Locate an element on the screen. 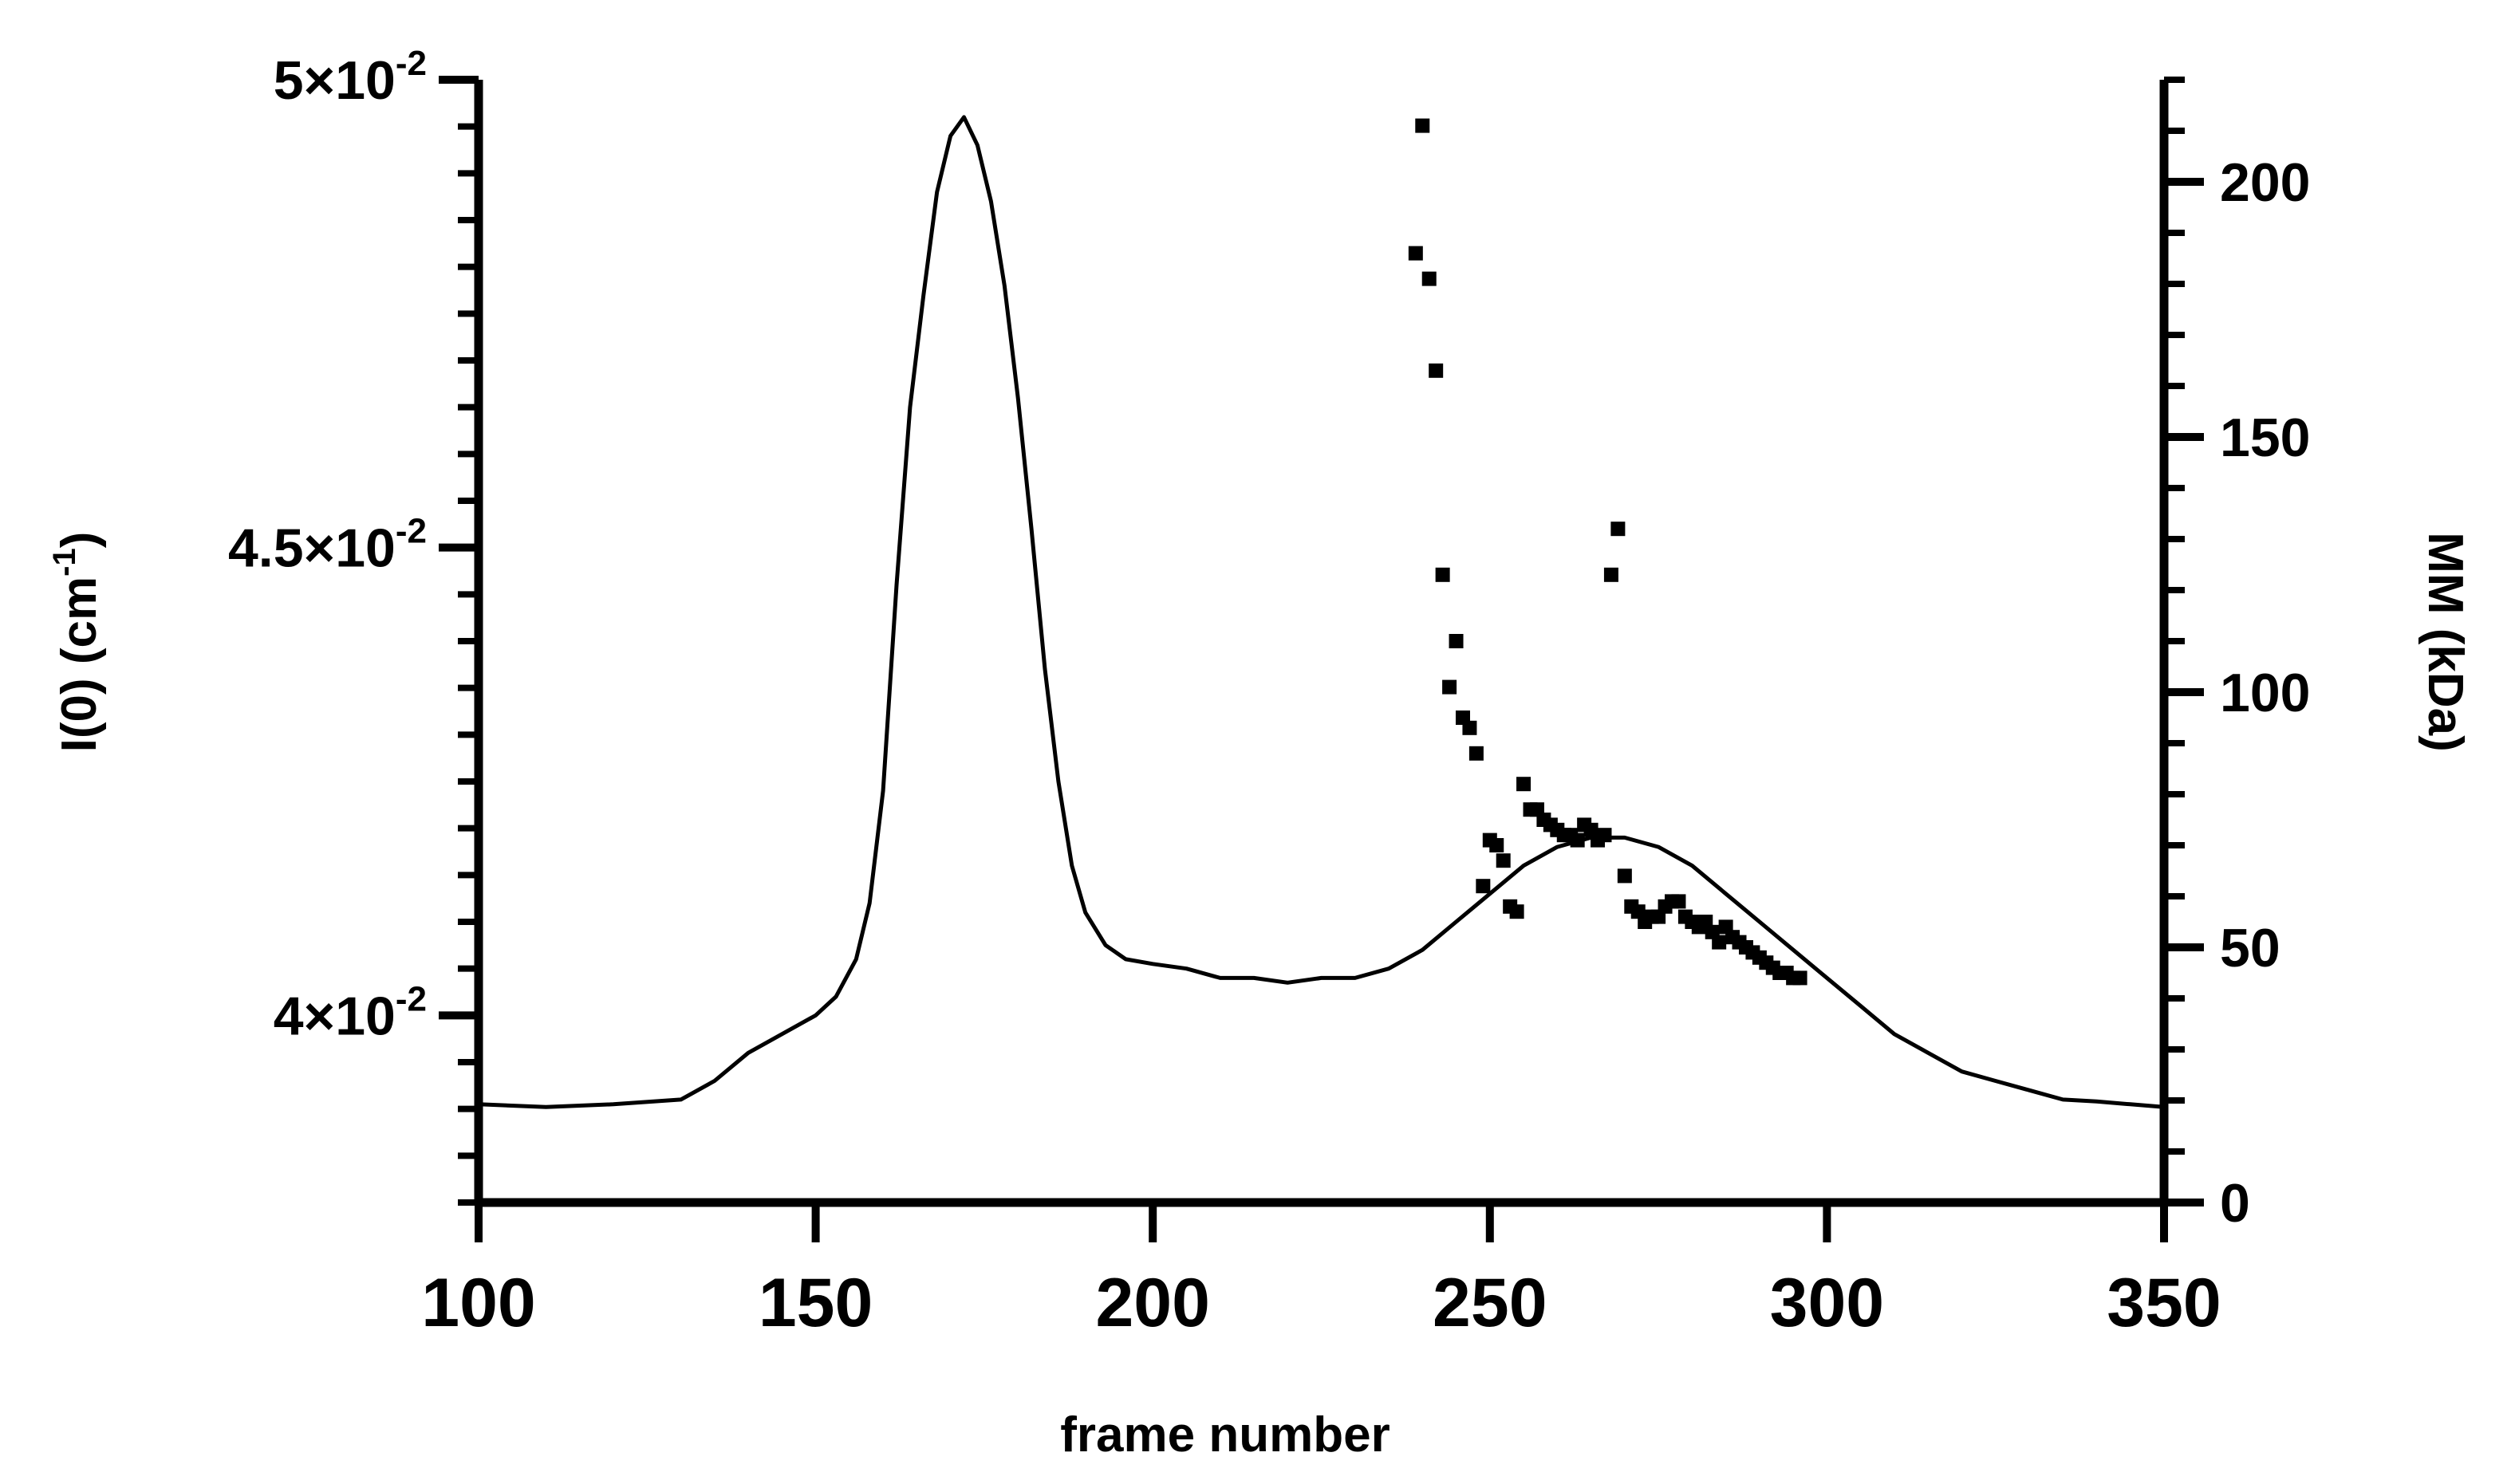 This screenshot has width=2515, height=1484. y-left-tick-label: 5×10⁻² is located at coordinates (351, 77).